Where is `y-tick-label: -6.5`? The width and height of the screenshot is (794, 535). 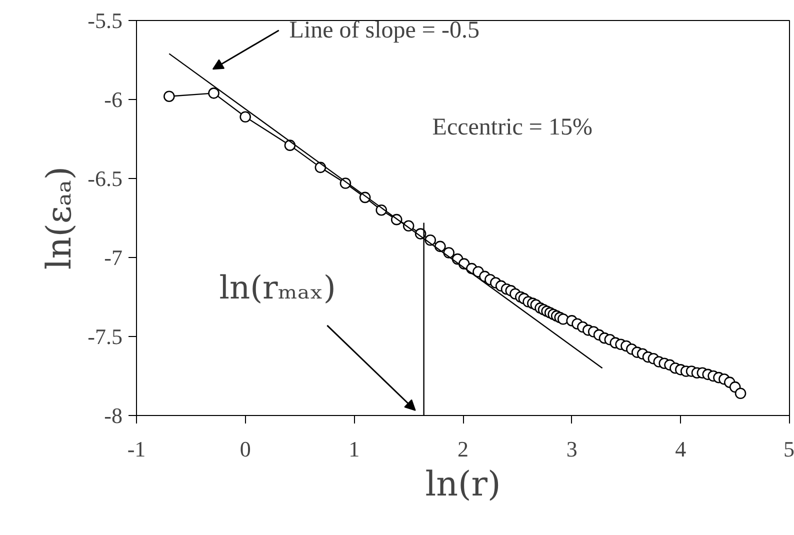 y-tick-label: -6.5 is located at coordinates (105, 178).